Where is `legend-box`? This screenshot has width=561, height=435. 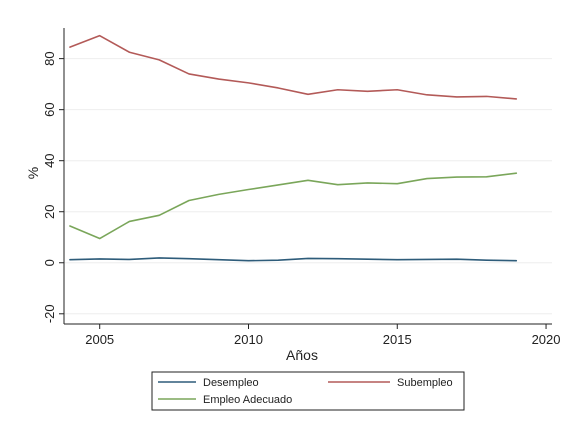
legend-box is located at coordinates (308, 391).